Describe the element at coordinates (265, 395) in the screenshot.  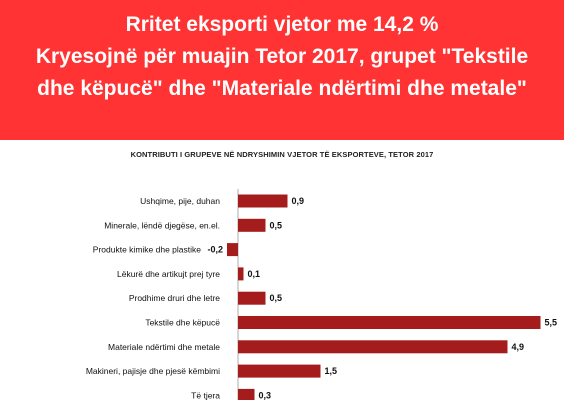
I see `value-label: 0,3` at that location.